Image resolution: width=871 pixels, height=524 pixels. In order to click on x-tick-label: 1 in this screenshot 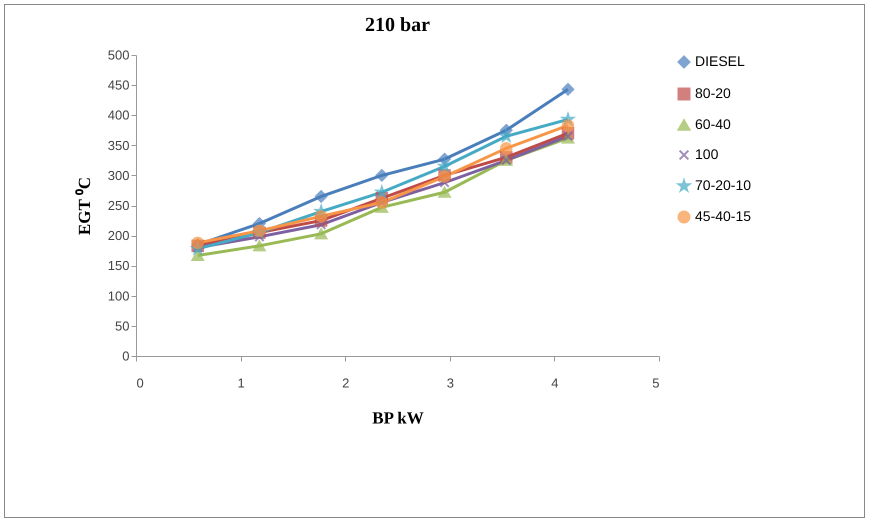, I will do `click(241, 383)`.